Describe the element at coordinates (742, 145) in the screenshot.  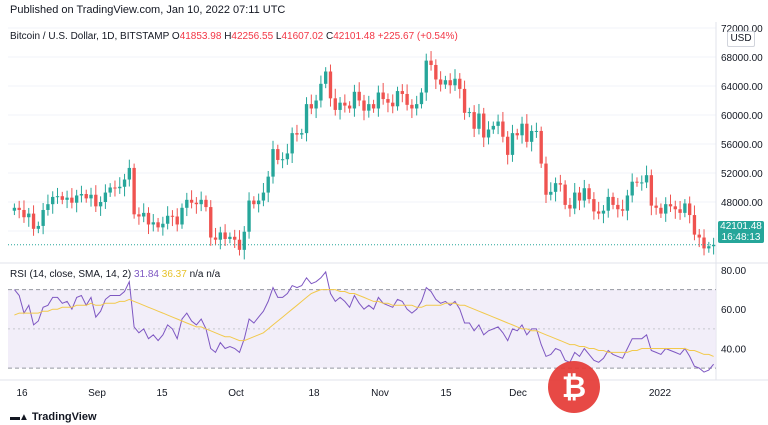
I see `price-tick-label: 56000.00` at that location.